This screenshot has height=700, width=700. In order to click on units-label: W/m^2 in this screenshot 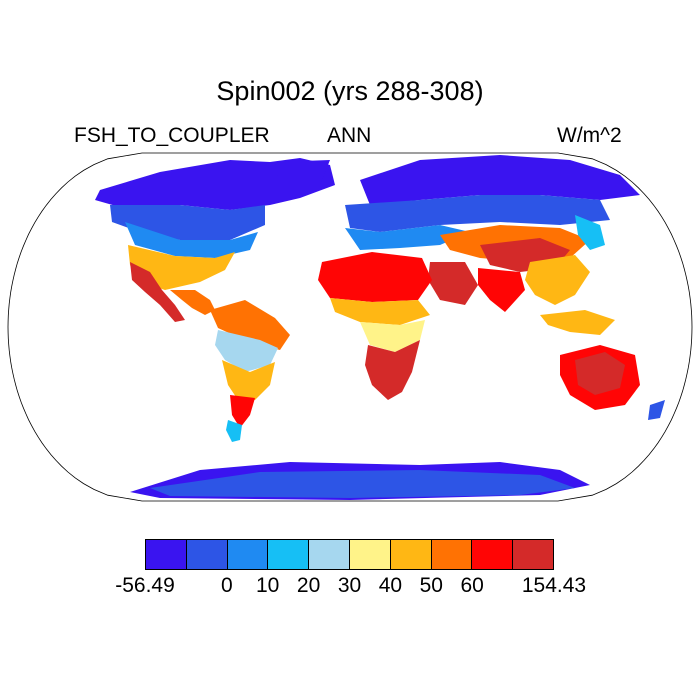, I will do `click(589, 135)`.